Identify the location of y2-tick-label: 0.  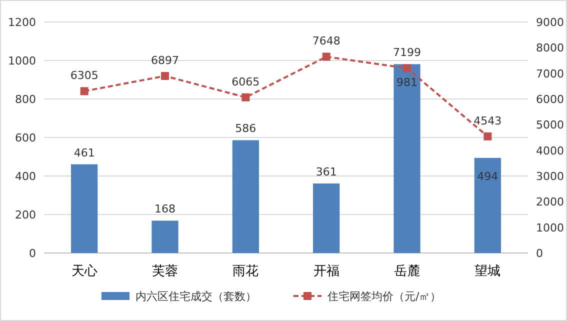
(539, 253).